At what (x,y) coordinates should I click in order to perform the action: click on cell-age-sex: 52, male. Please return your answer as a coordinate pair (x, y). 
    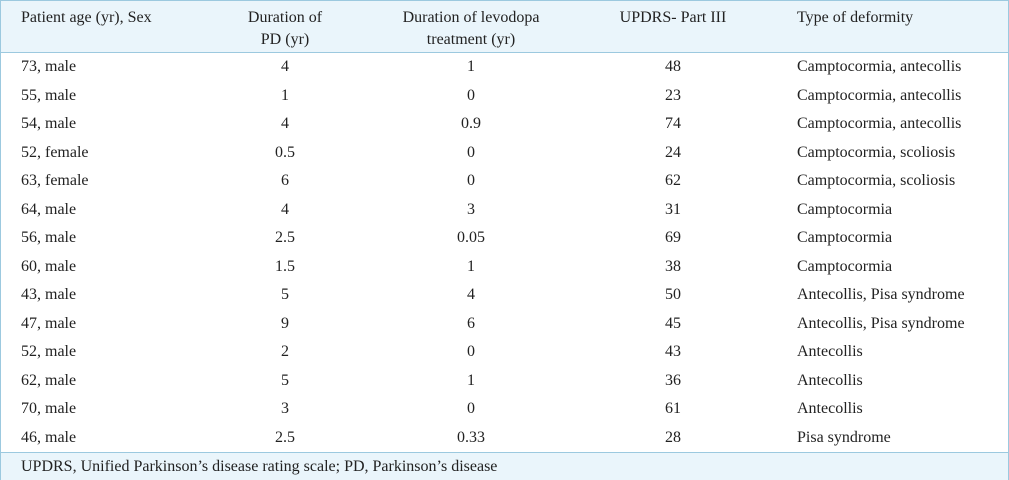
    Looking at the image, I should click on (49, 351).